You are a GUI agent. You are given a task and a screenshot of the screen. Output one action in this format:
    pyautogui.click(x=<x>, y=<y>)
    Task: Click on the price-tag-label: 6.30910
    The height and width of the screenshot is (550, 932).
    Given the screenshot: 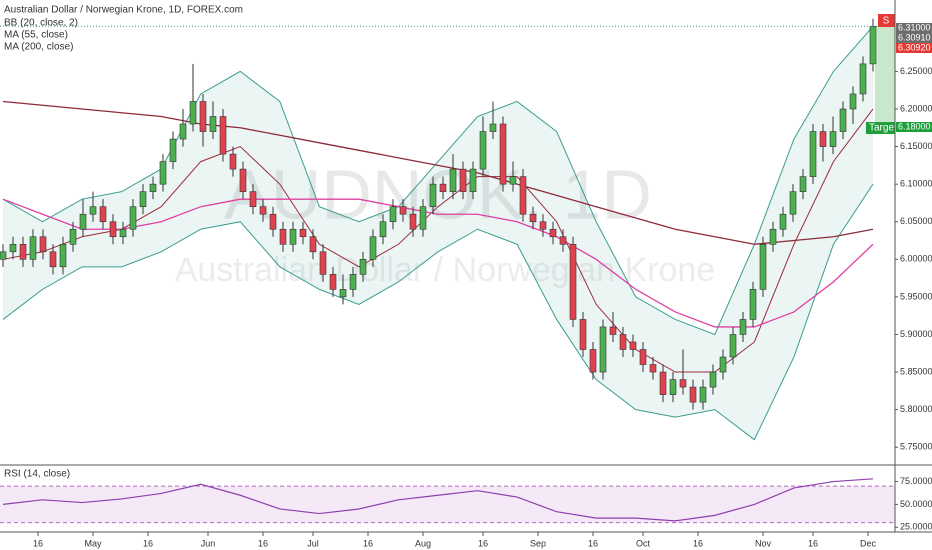 What is the action you would take?
    pyautogui.click(x=914, y=37)
    